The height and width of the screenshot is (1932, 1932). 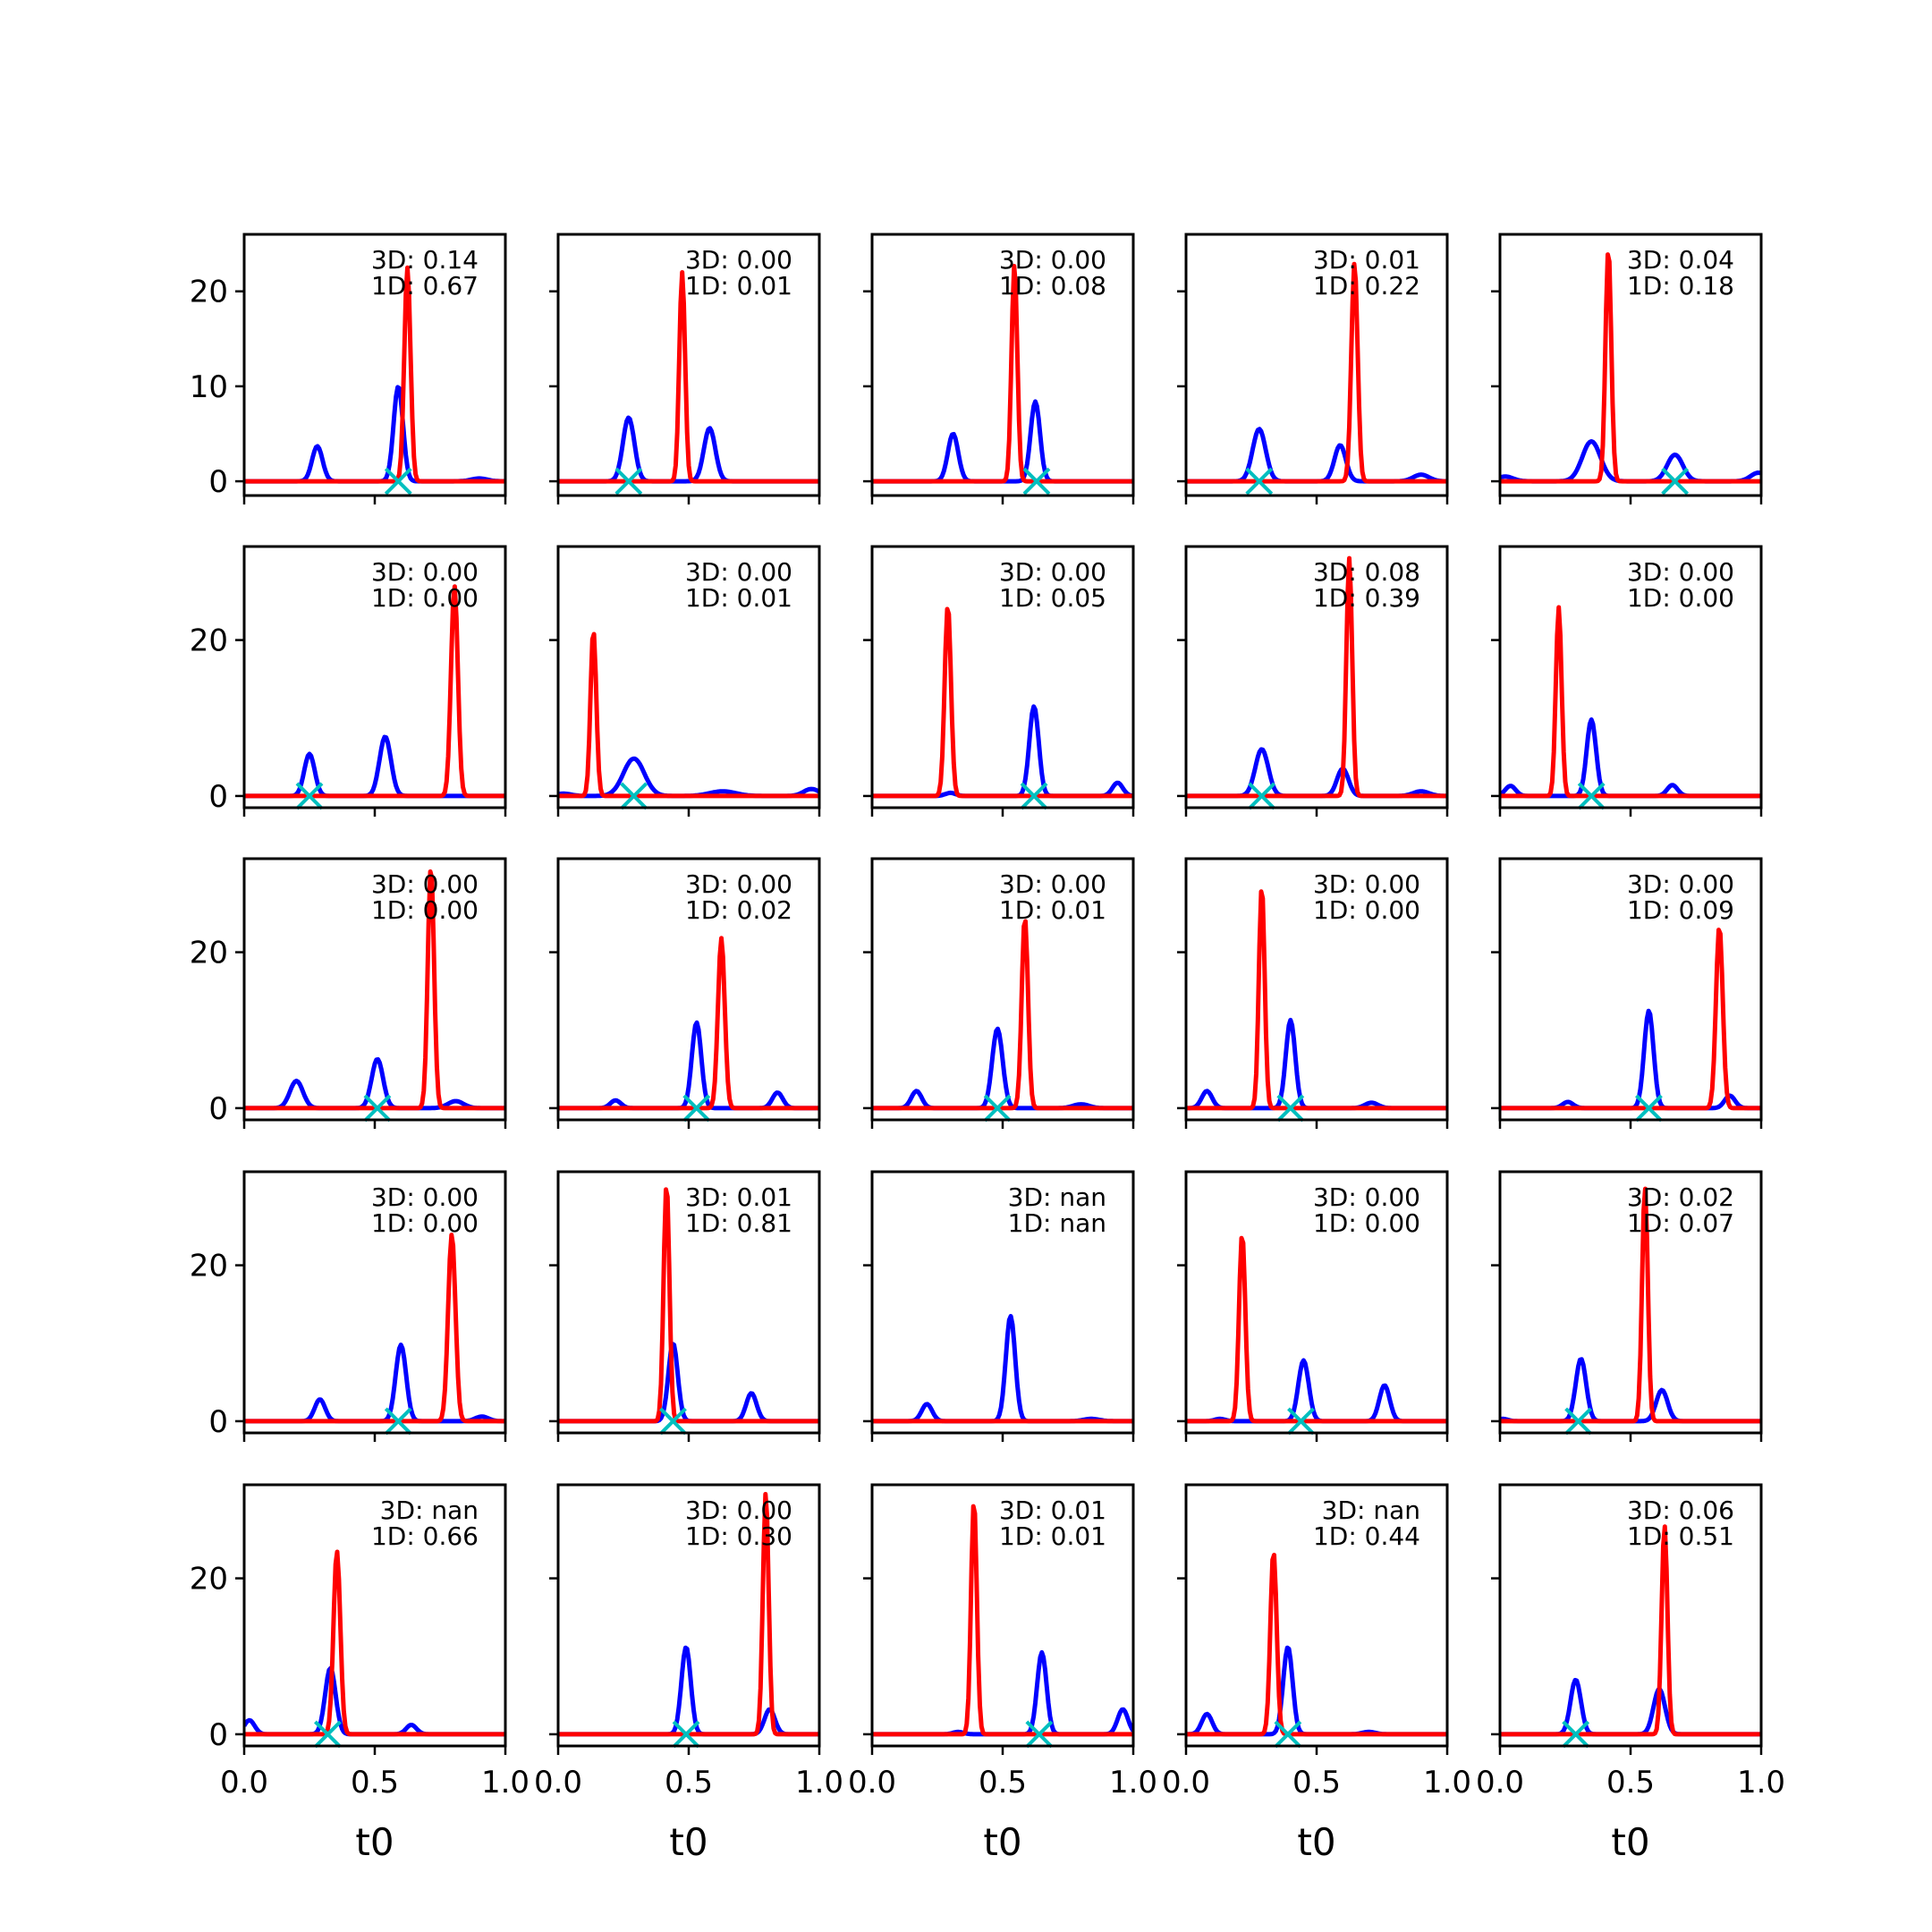 I want to click on annotation-1d: 1D: 0.30, so click(x=738, y=1536).